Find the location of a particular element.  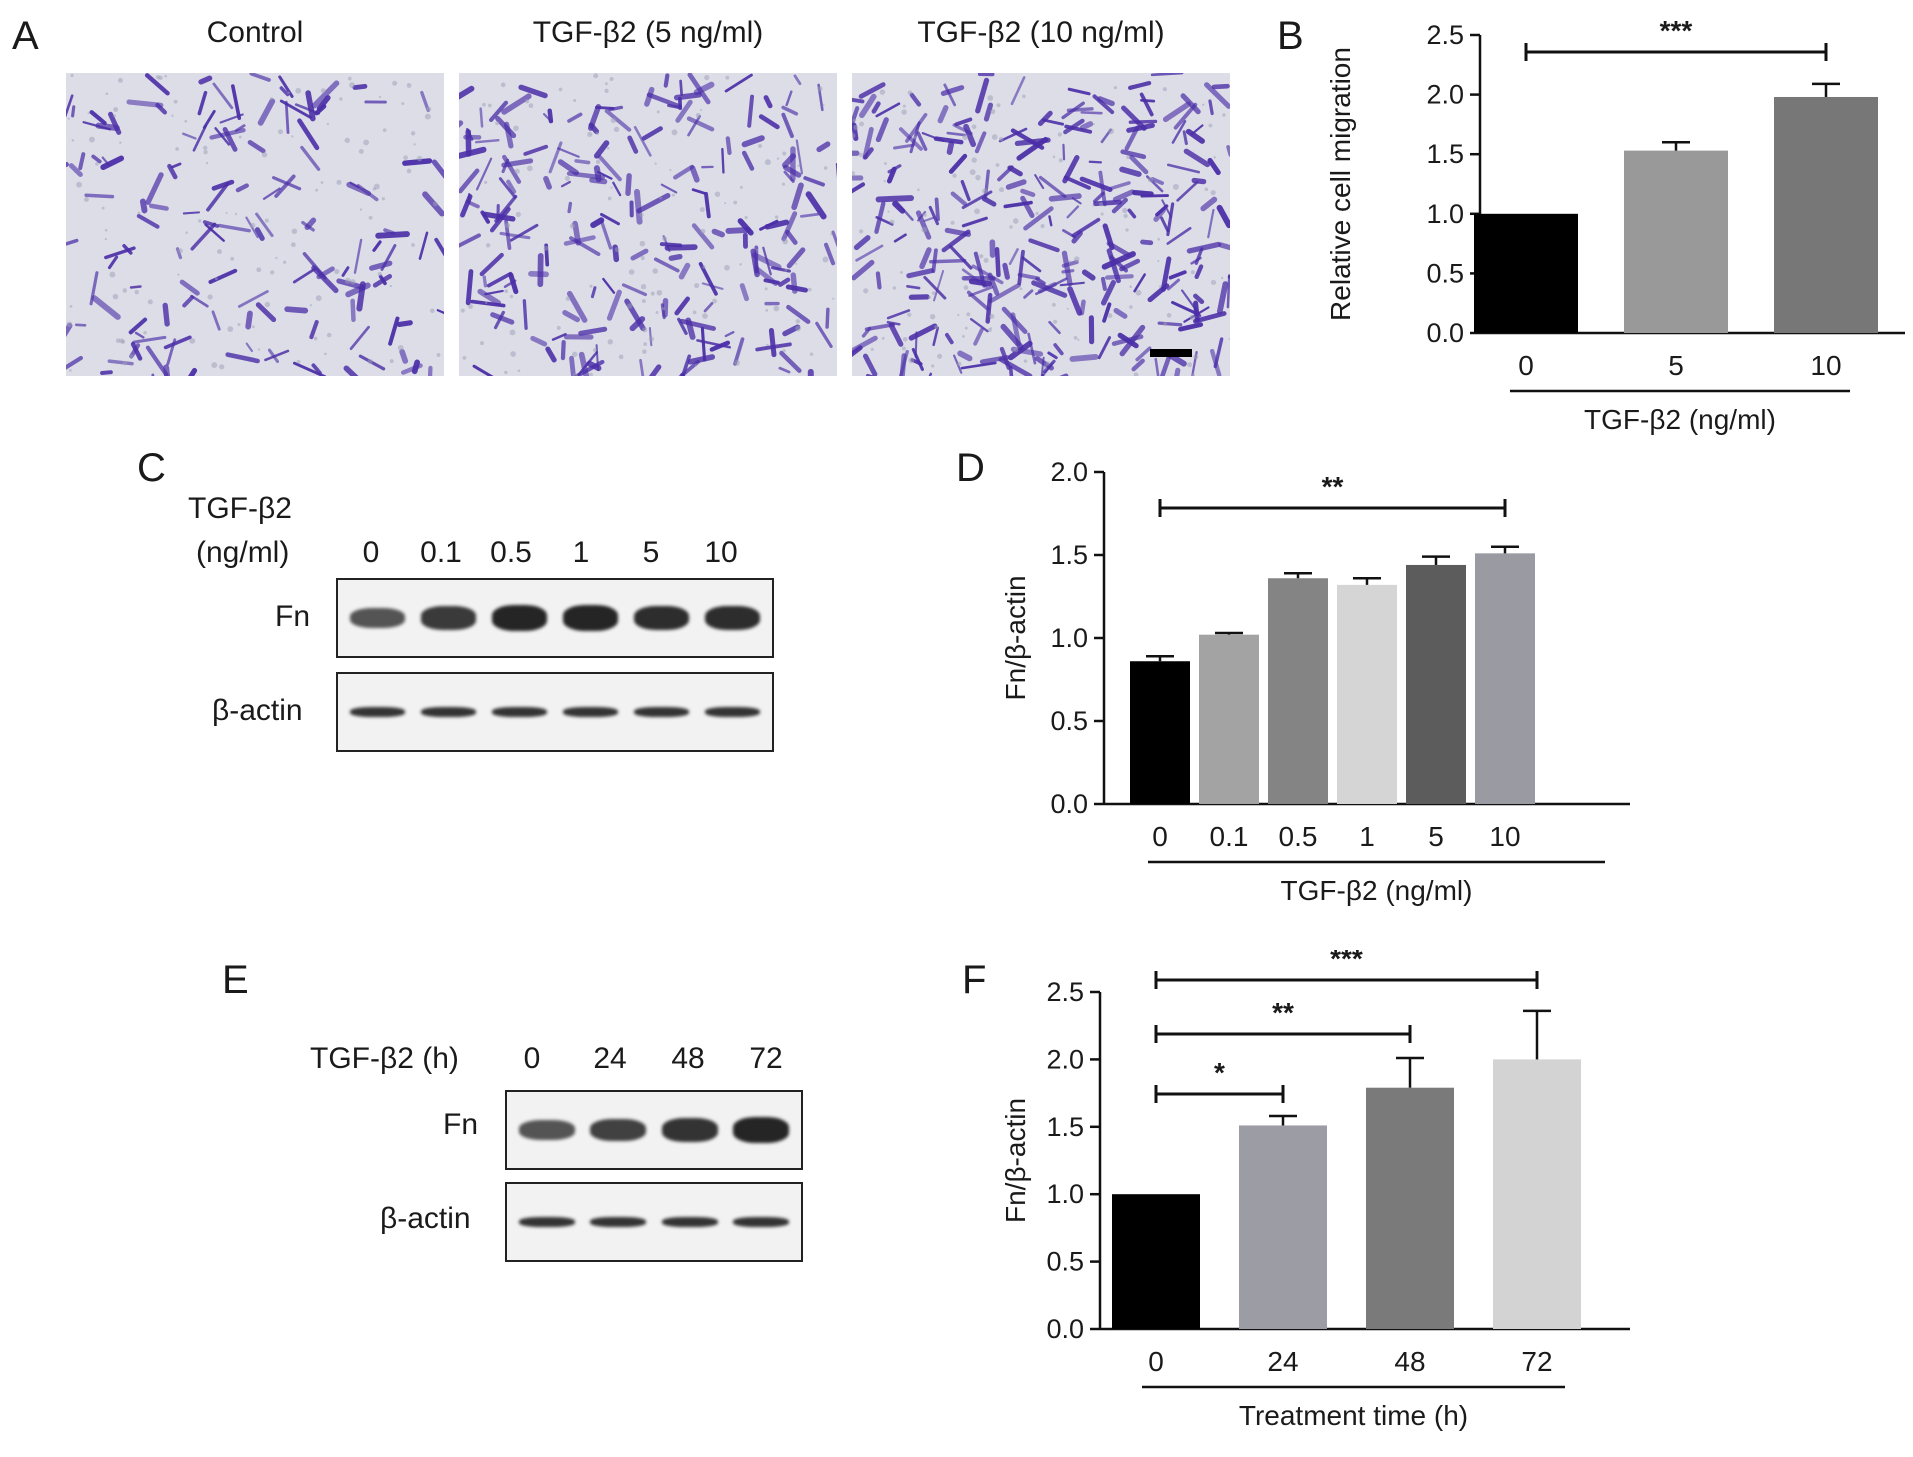

significance-label: * is located at coordinates (1219, 1072).